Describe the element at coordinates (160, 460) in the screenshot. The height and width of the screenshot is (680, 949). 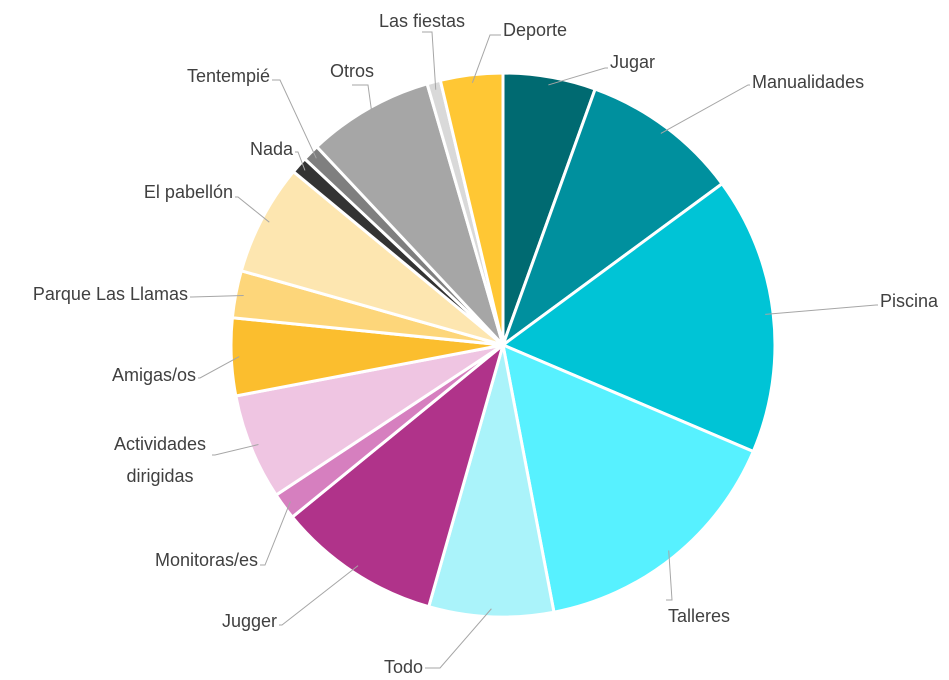
I see `slice-label: Actividades dirigidas` at that location.